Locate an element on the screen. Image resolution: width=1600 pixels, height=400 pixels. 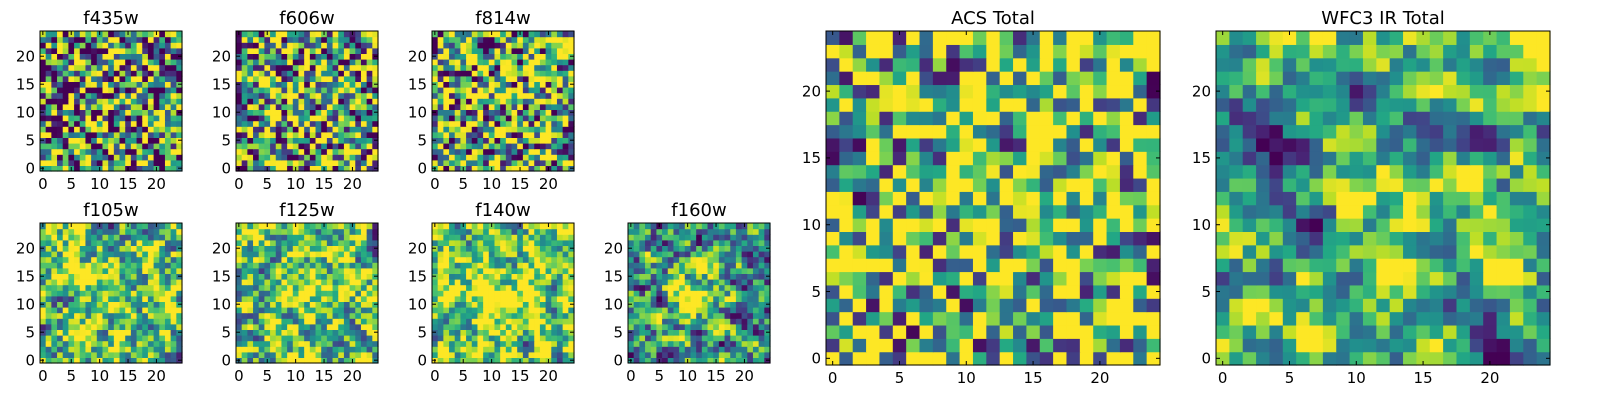
y-tick-label: 15 is located at coordinates (613, 276).